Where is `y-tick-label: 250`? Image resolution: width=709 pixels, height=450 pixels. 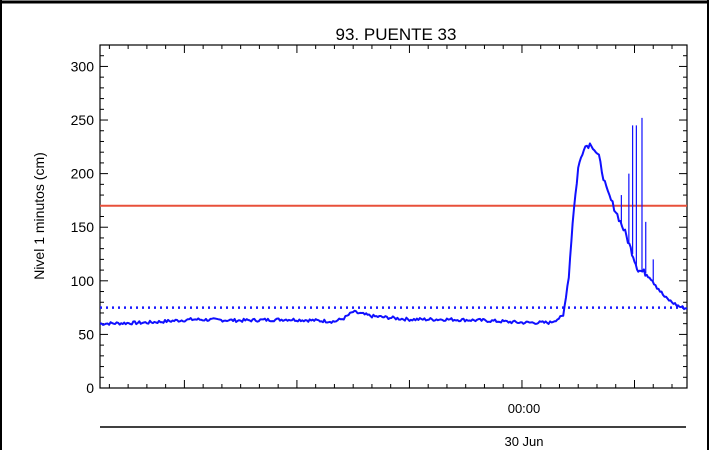 y-tick-label: 250 is located at coordinates (83, 120).